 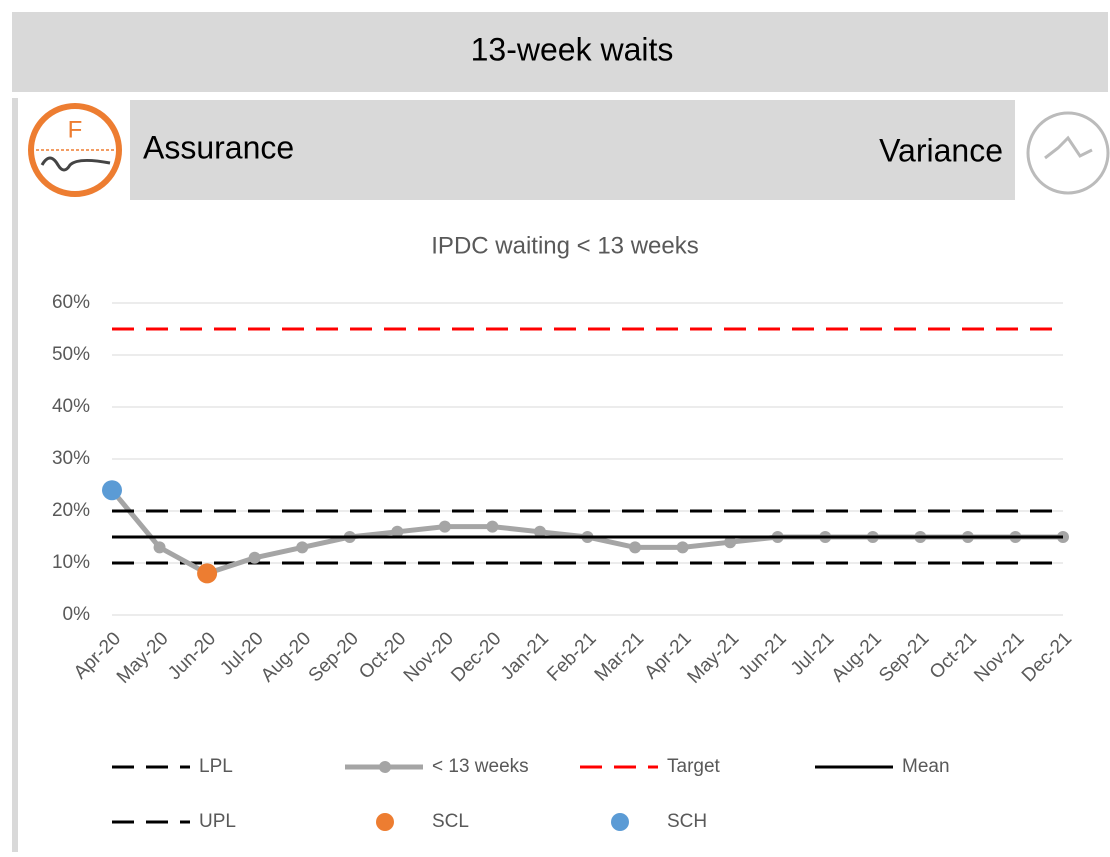 I want to click on variance-icon-line, so click(x=1068, y=147).